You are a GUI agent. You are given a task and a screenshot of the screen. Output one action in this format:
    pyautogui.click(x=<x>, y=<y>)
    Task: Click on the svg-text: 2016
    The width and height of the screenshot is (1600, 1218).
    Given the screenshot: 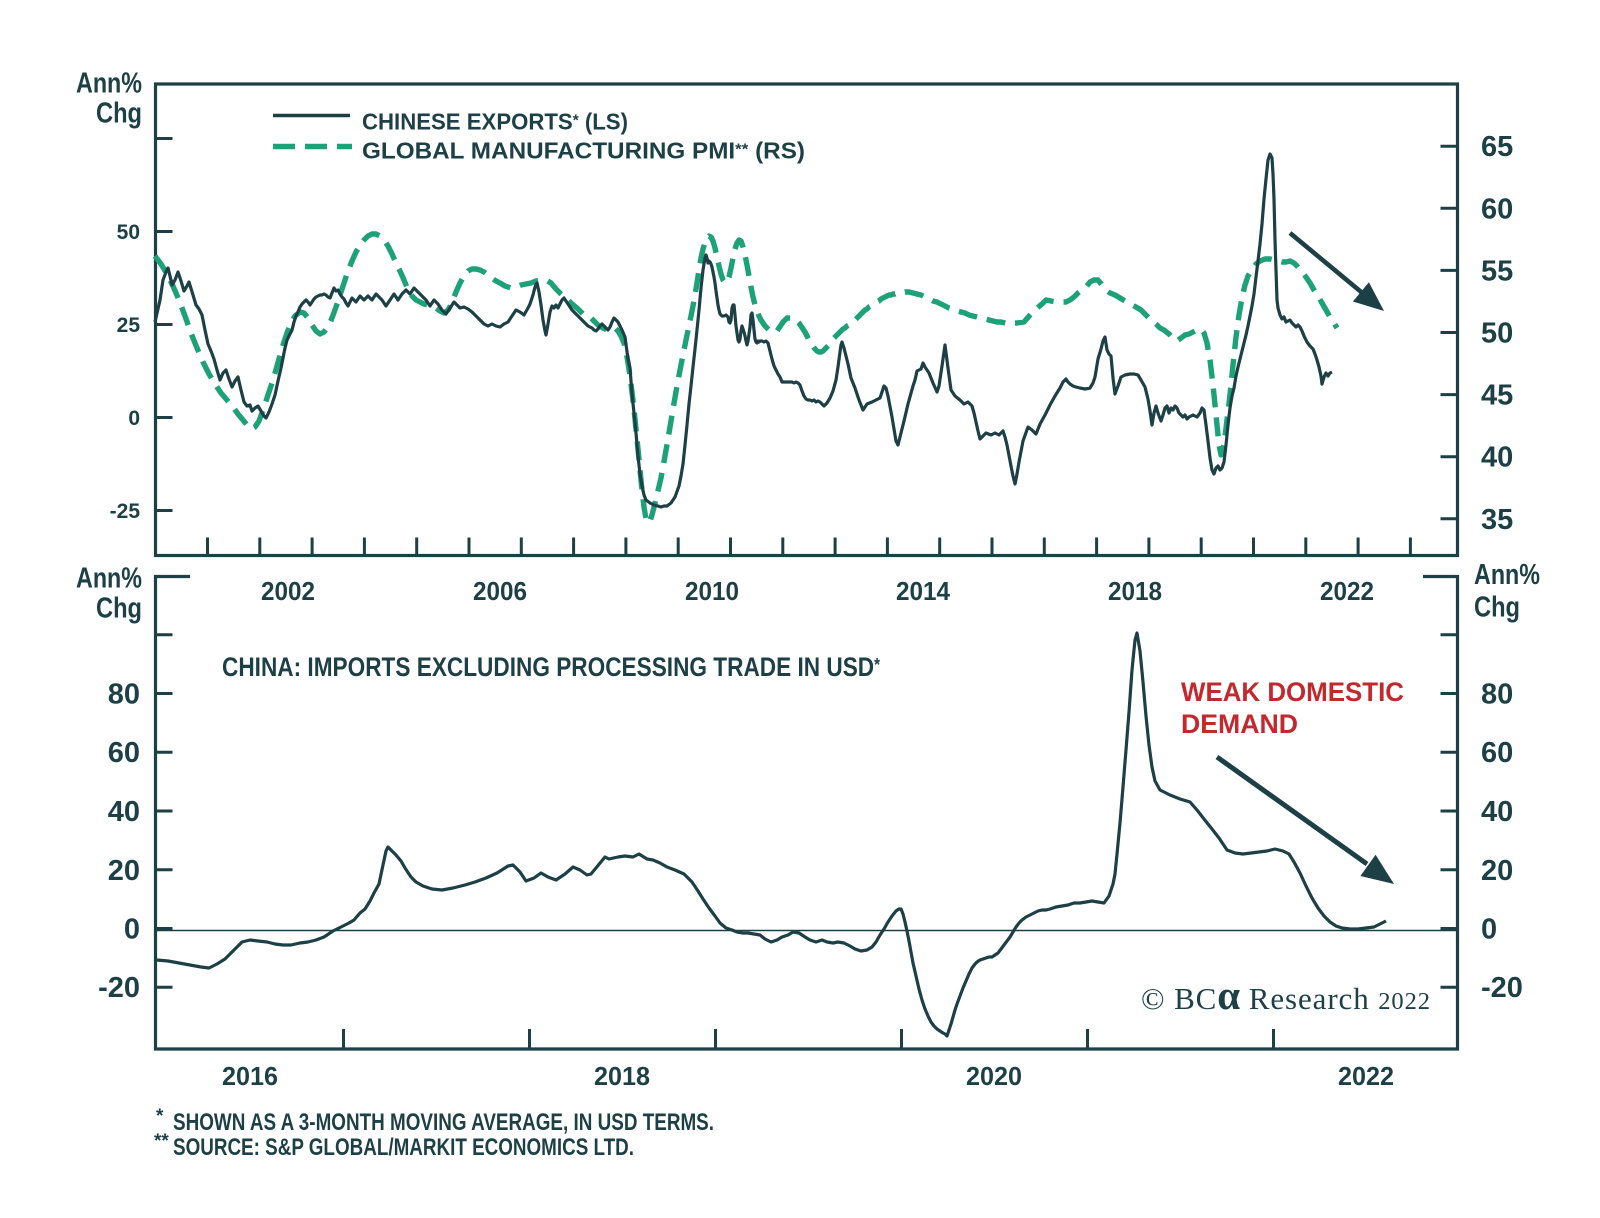 What is the action you would take?
    pyautogui.click(x=250, y=1076)
    